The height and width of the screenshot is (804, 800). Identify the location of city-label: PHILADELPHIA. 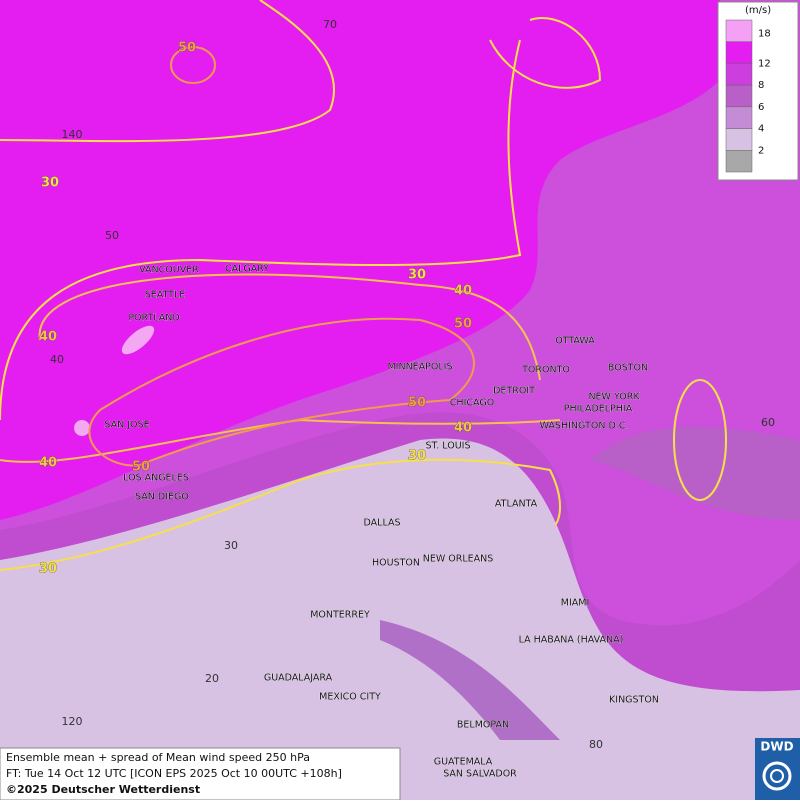
(598, 409).